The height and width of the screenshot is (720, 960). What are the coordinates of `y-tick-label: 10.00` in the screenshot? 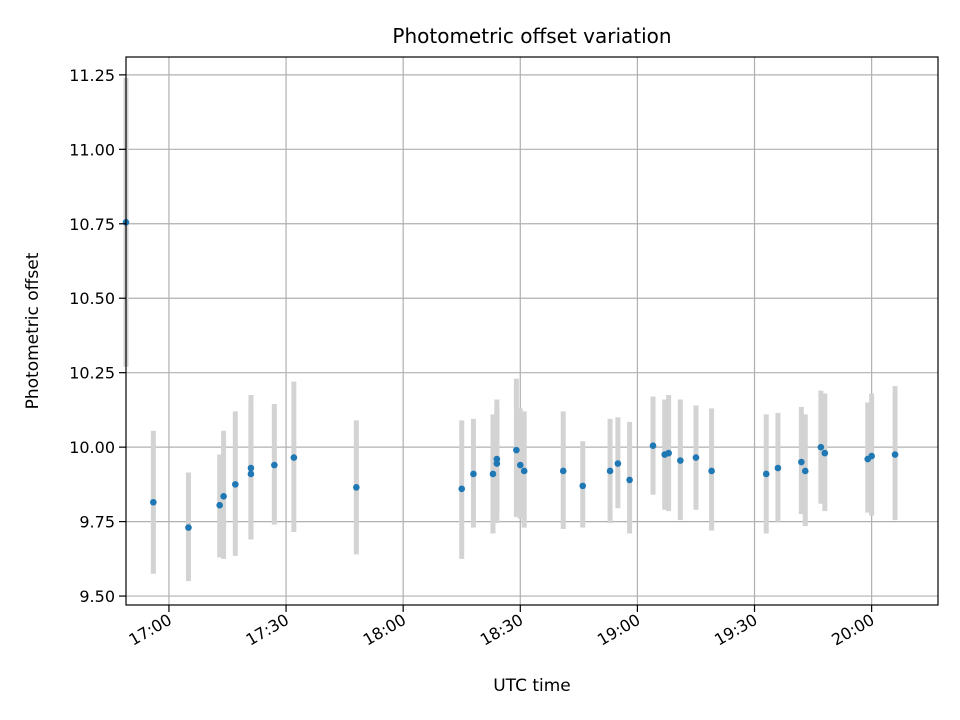 It's located at (92, 447).